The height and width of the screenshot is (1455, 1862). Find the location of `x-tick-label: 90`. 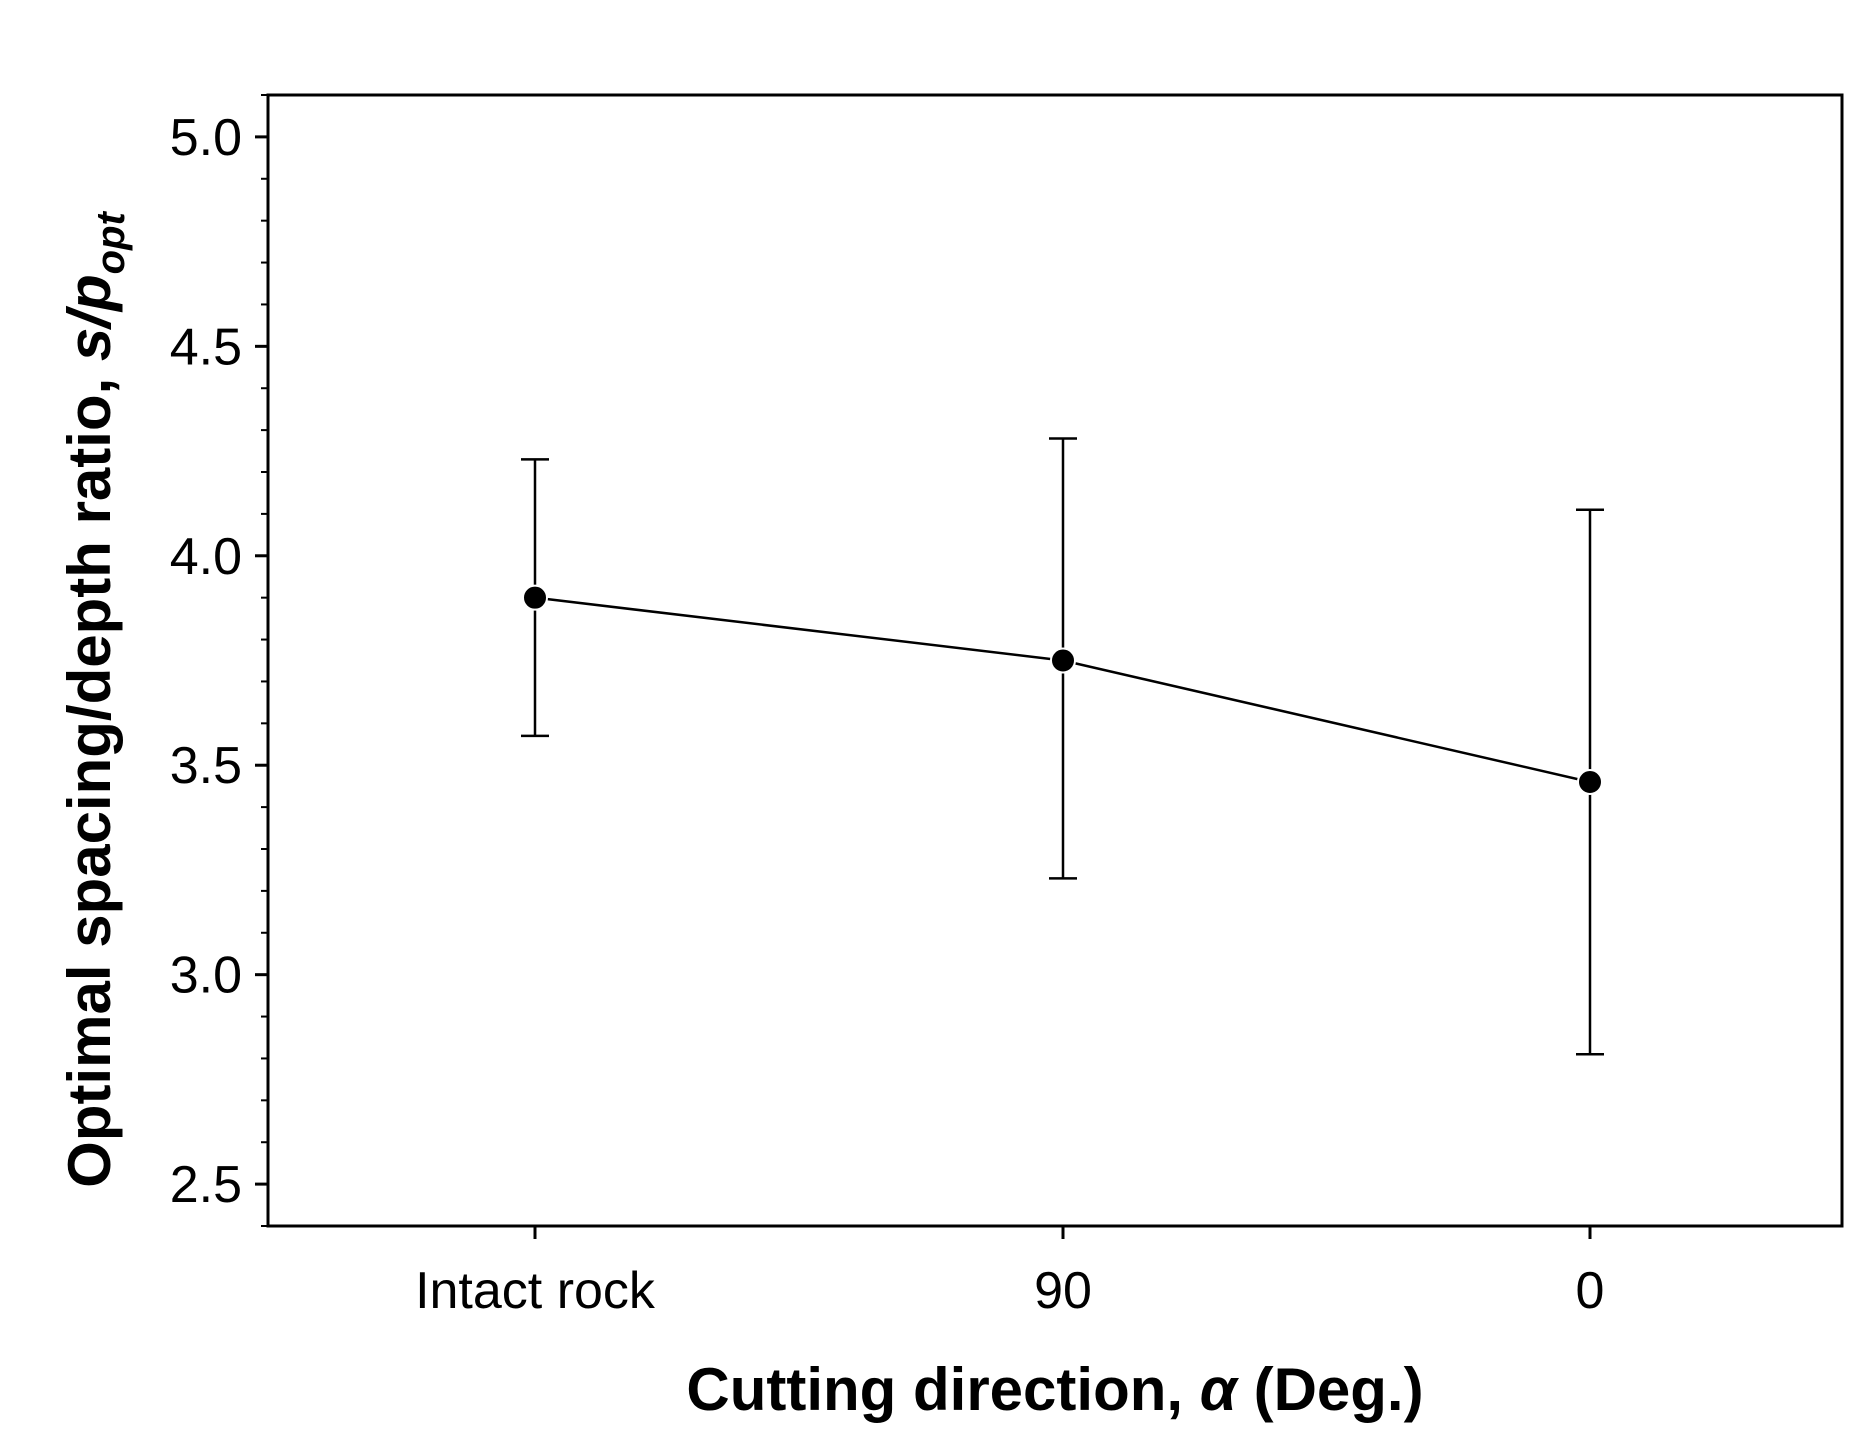

x-tick-label: 90 is located at coordinates (1063, 1291).